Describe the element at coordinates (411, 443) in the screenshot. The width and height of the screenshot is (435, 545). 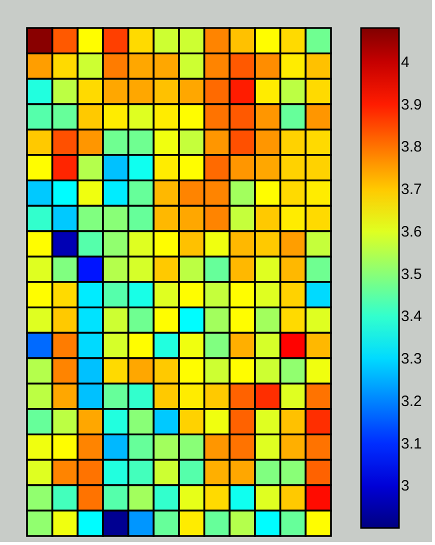
I see `color-bar-label: 3.1` at that location.